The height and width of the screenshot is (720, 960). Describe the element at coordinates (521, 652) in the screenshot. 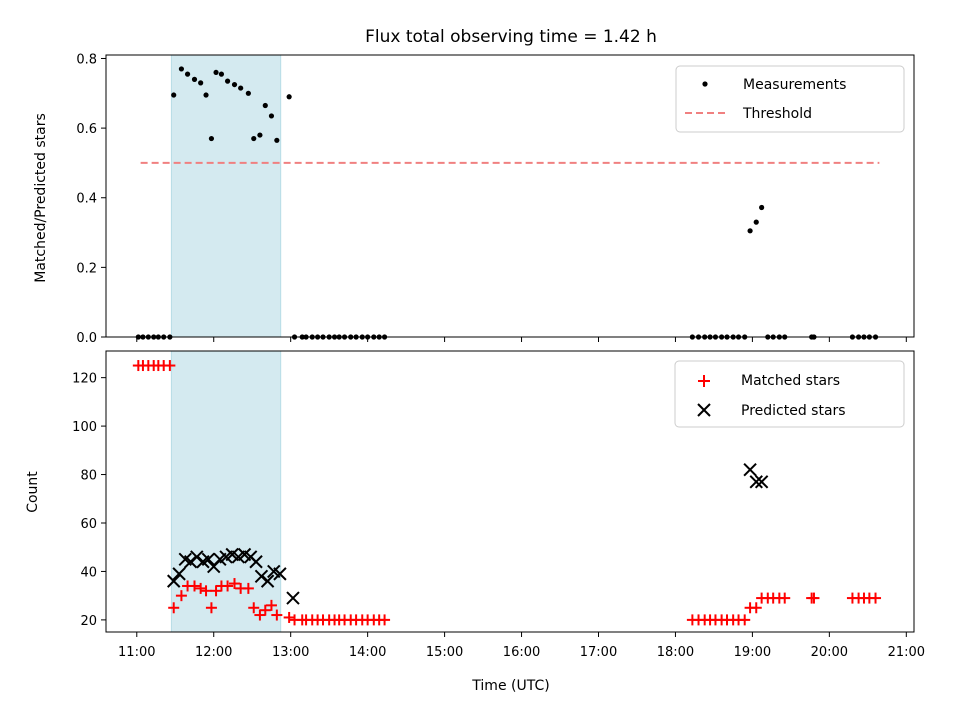

I see `xtick-label: 16:00` at that location.